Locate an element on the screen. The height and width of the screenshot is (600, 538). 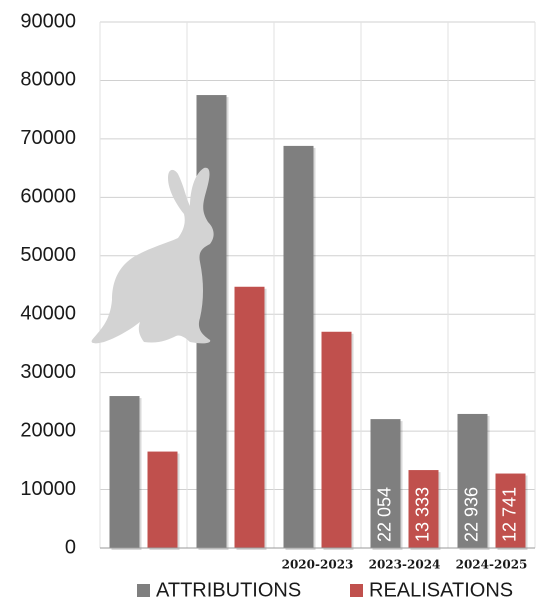
y-tick-label: 70000 is located at coordinates (48, 138).